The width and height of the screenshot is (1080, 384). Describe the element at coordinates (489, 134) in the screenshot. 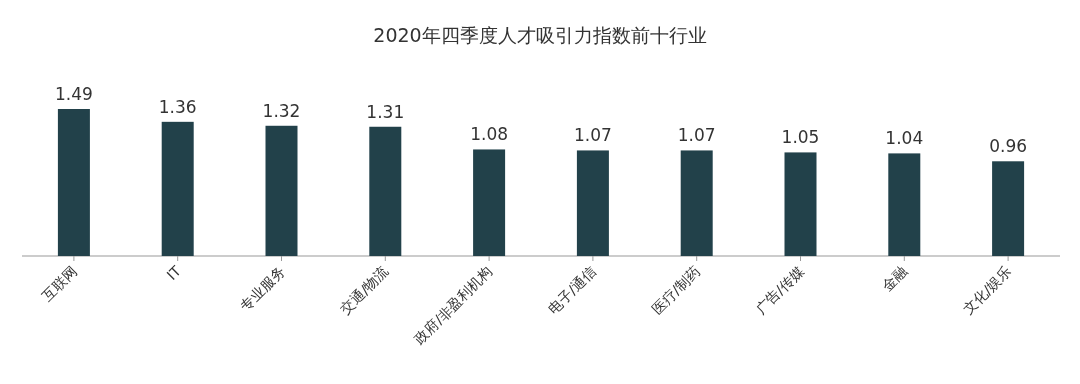

I see `data-label: 1.08` at that location.